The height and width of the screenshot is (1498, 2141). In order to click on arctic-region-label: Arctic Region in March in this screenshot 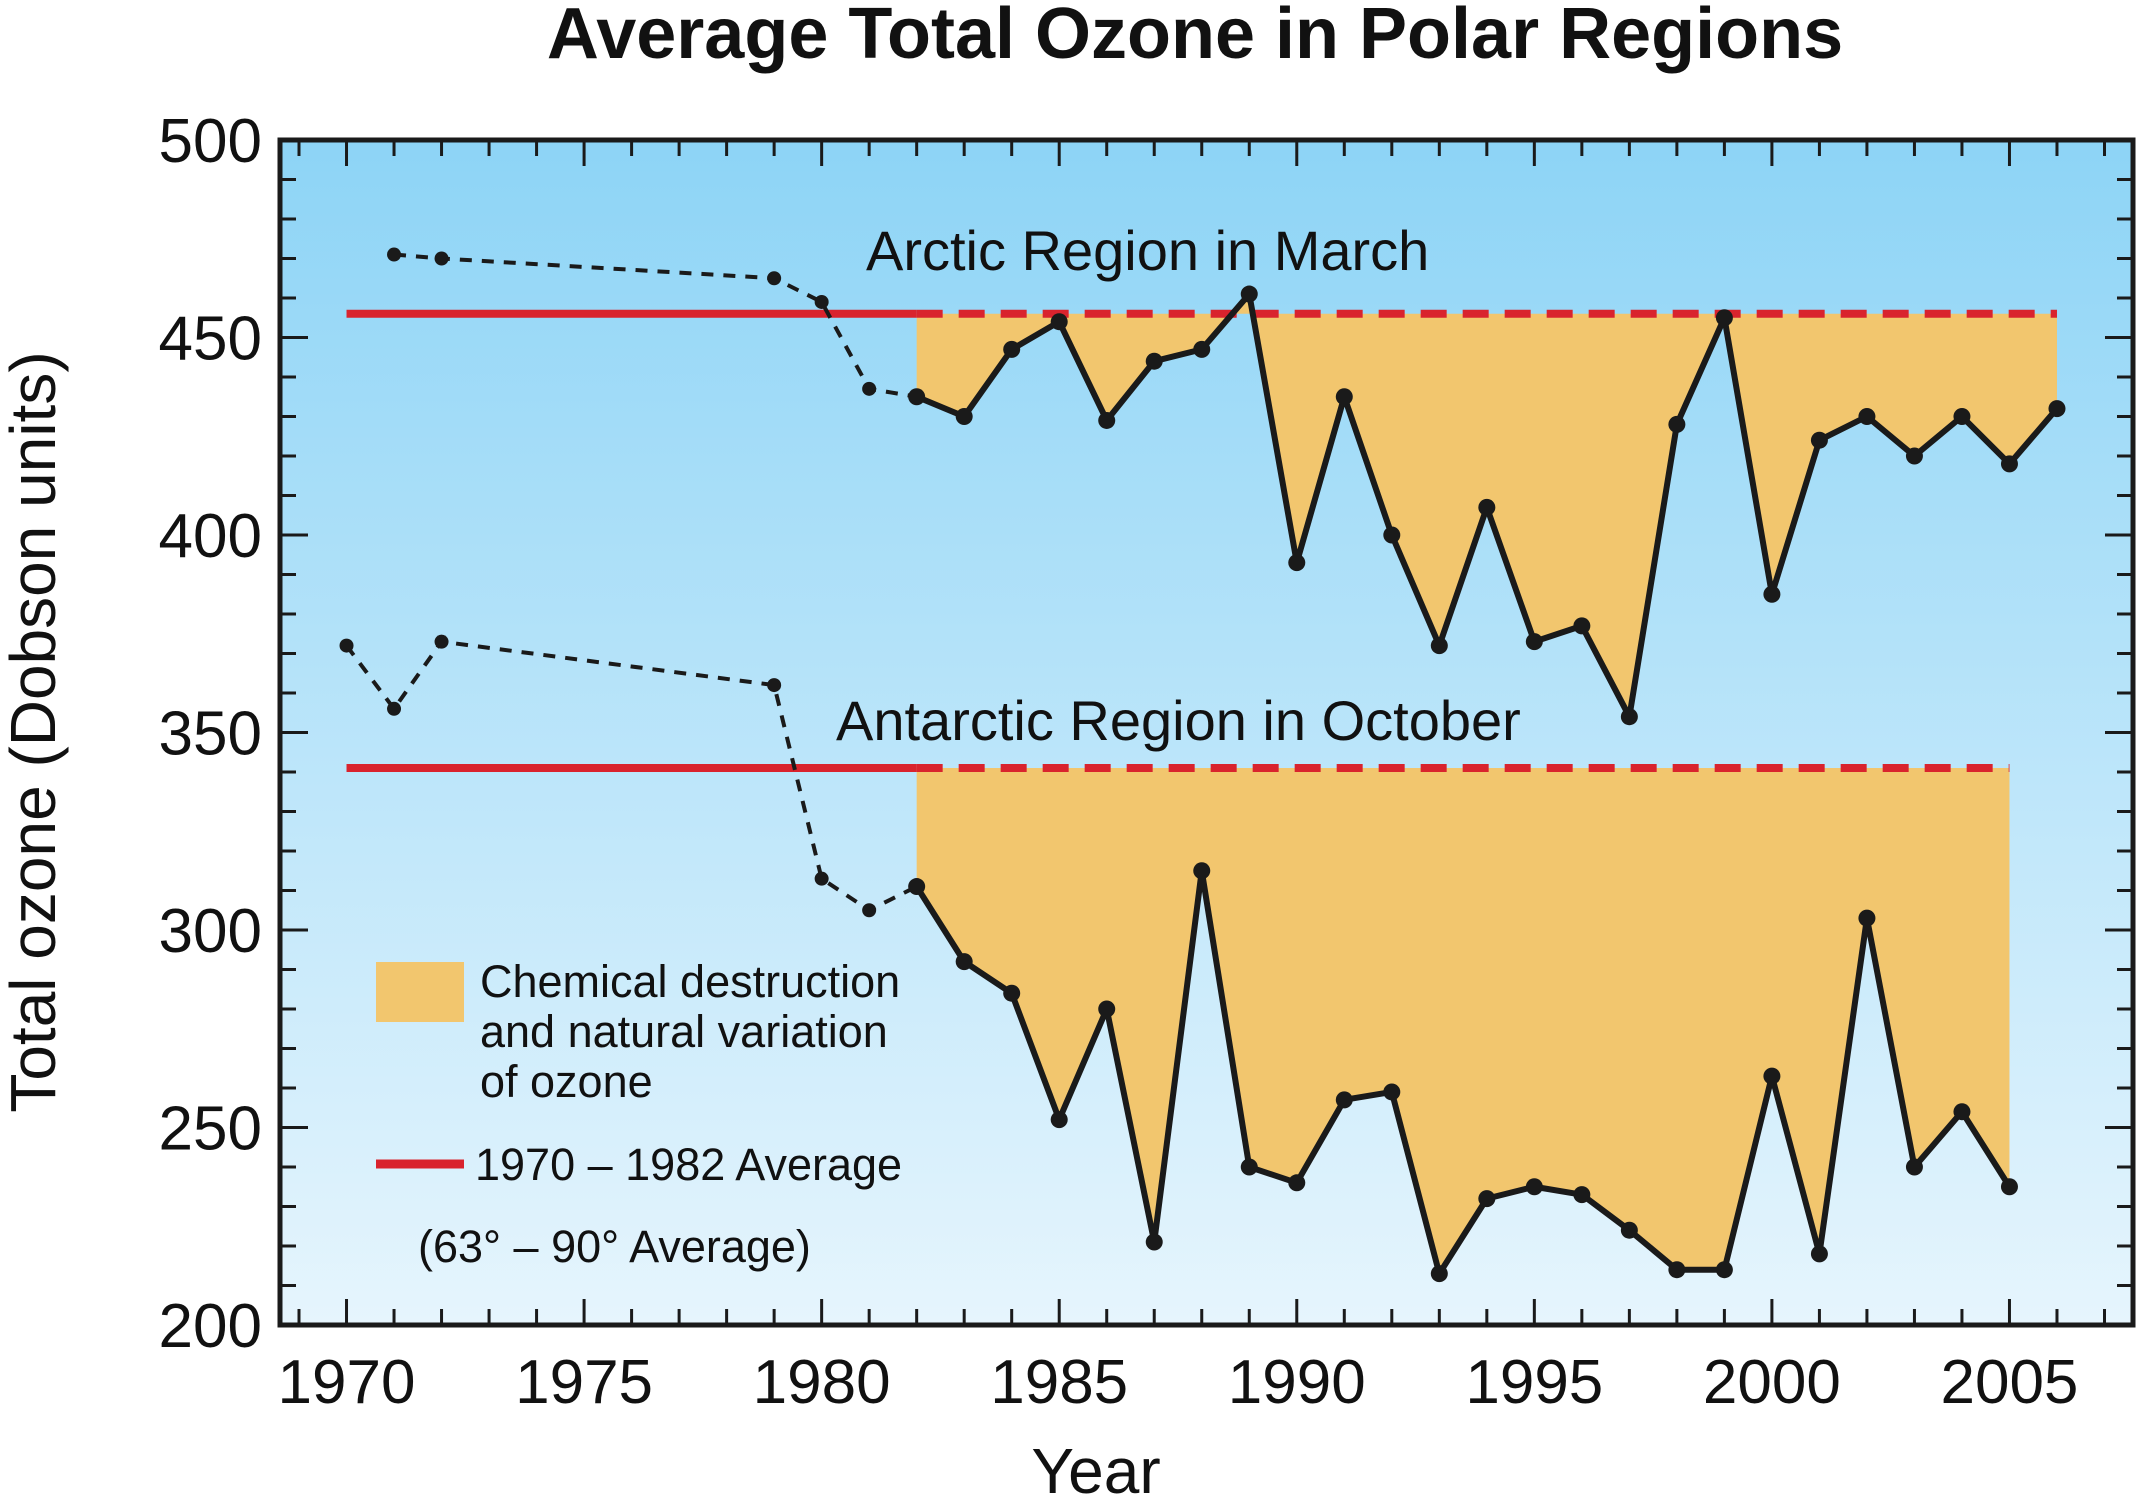, I will do `click(1147, 250)`.